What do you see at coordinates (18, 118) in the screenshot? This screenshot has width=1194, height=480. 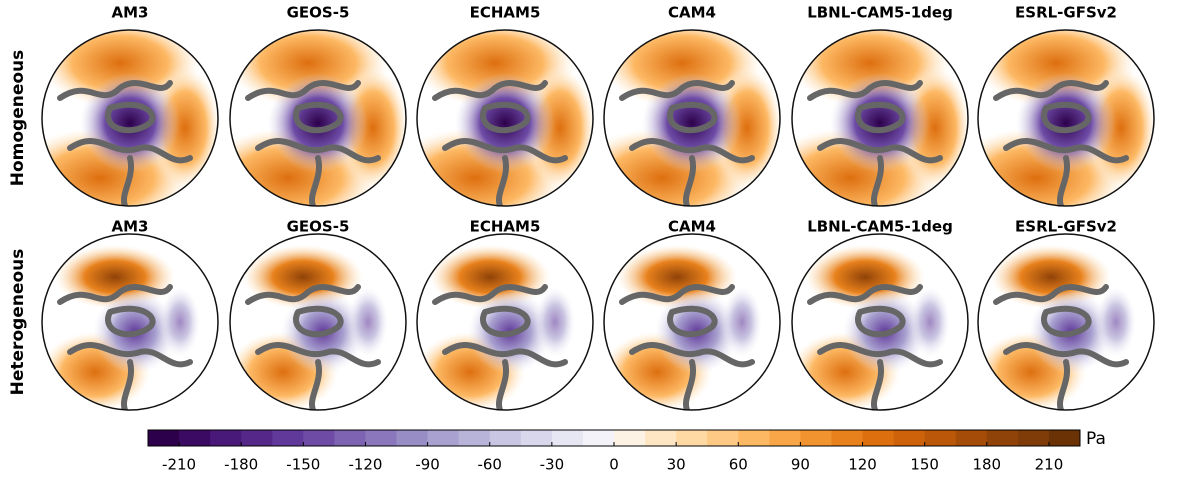 I see `row-label: Homogeneous` at bounding box center [18, 118].